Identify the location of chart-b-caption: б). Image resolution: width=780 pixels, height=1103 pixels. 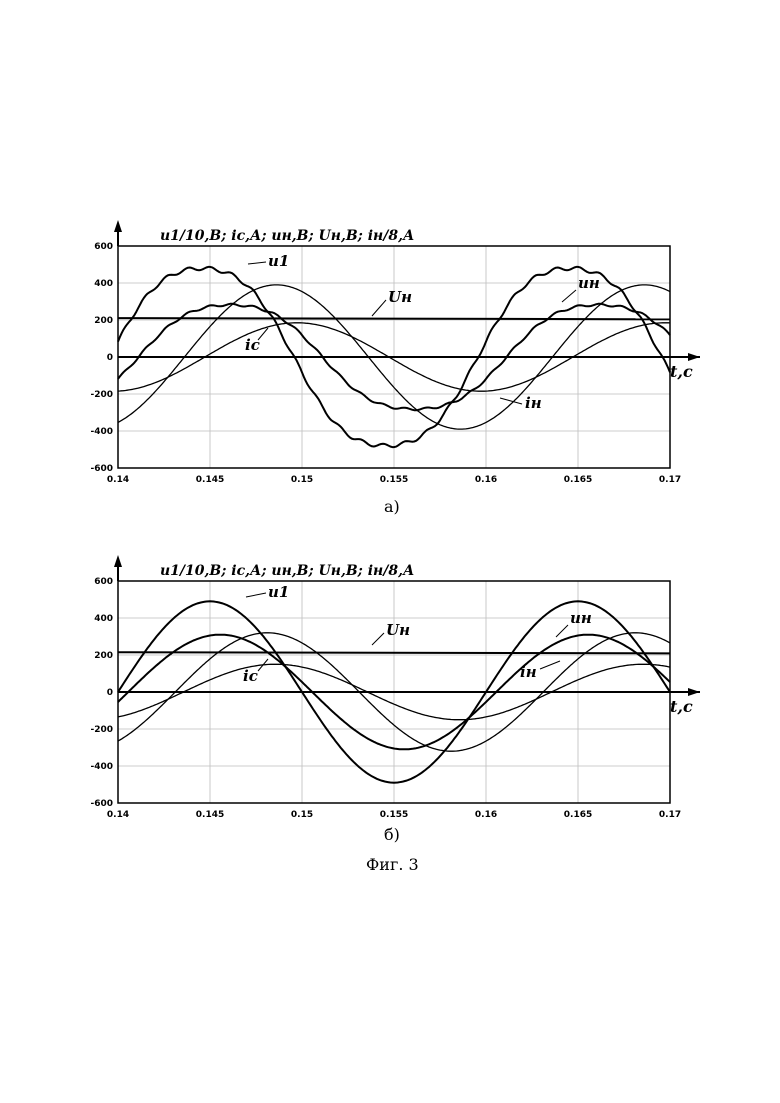
(392, 834).